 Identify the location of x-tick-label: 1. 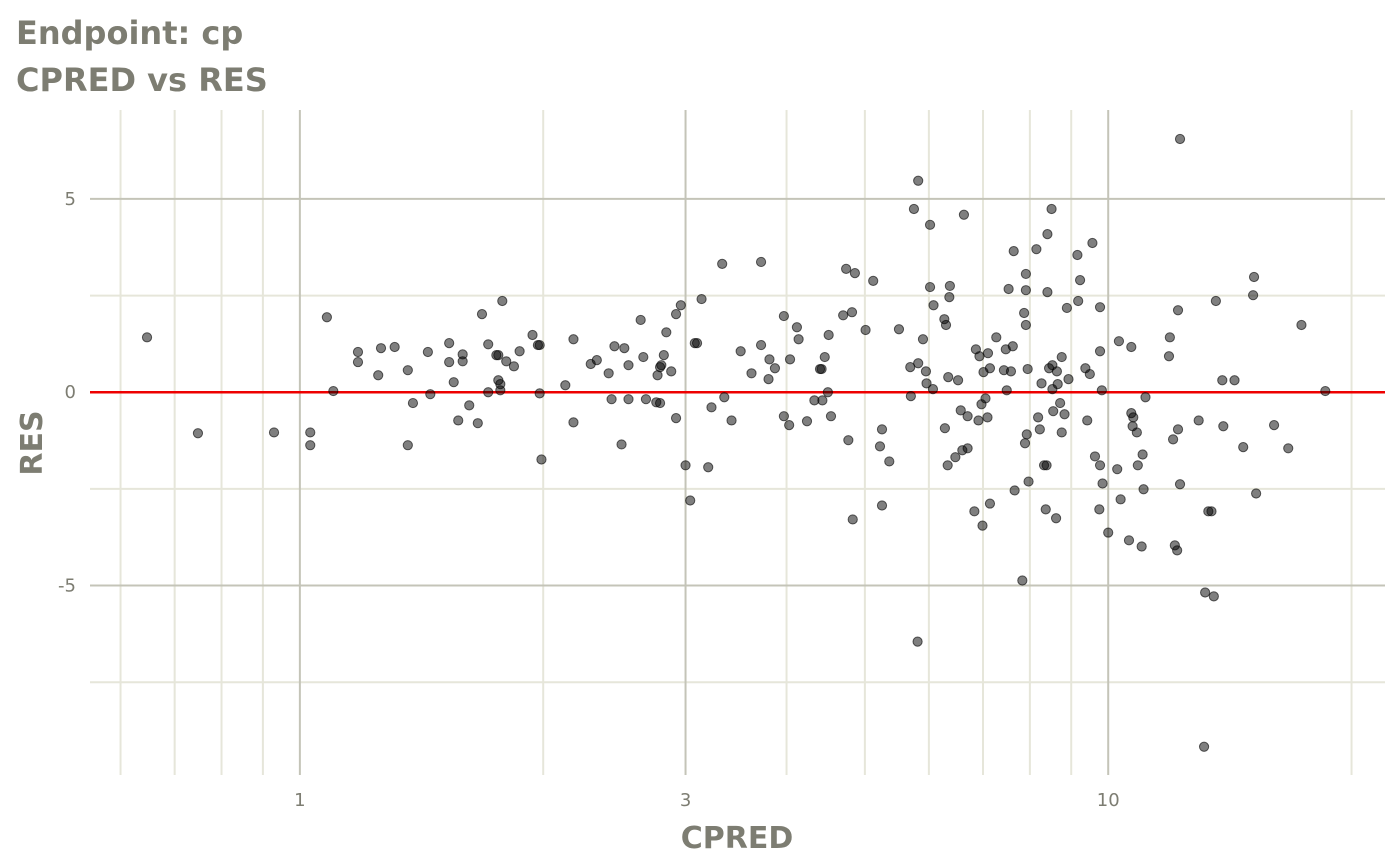
(299, 800).